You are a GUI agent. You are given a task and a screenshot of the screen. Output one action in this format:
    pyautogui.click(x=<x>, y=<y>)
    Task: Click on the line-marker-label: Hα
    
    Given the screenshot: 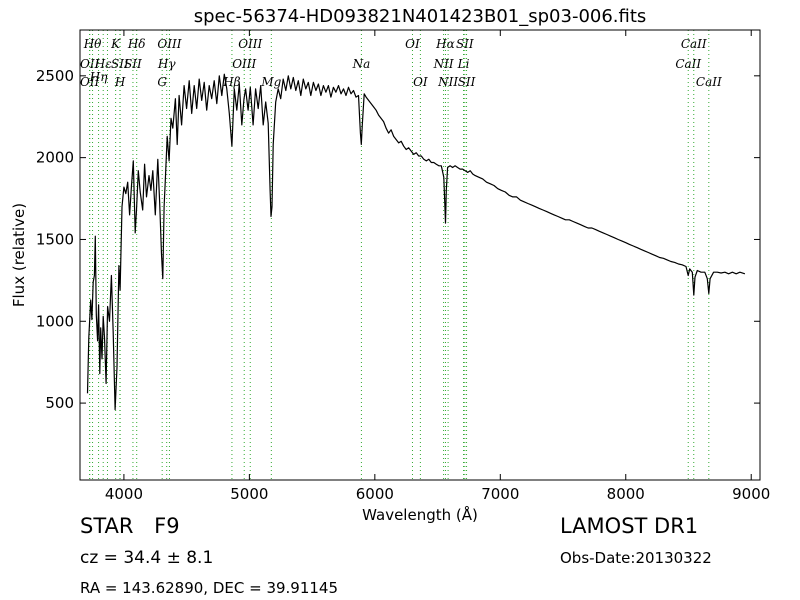 What is the action you would take?
    pyautogui.click(x=445, y=44)
    